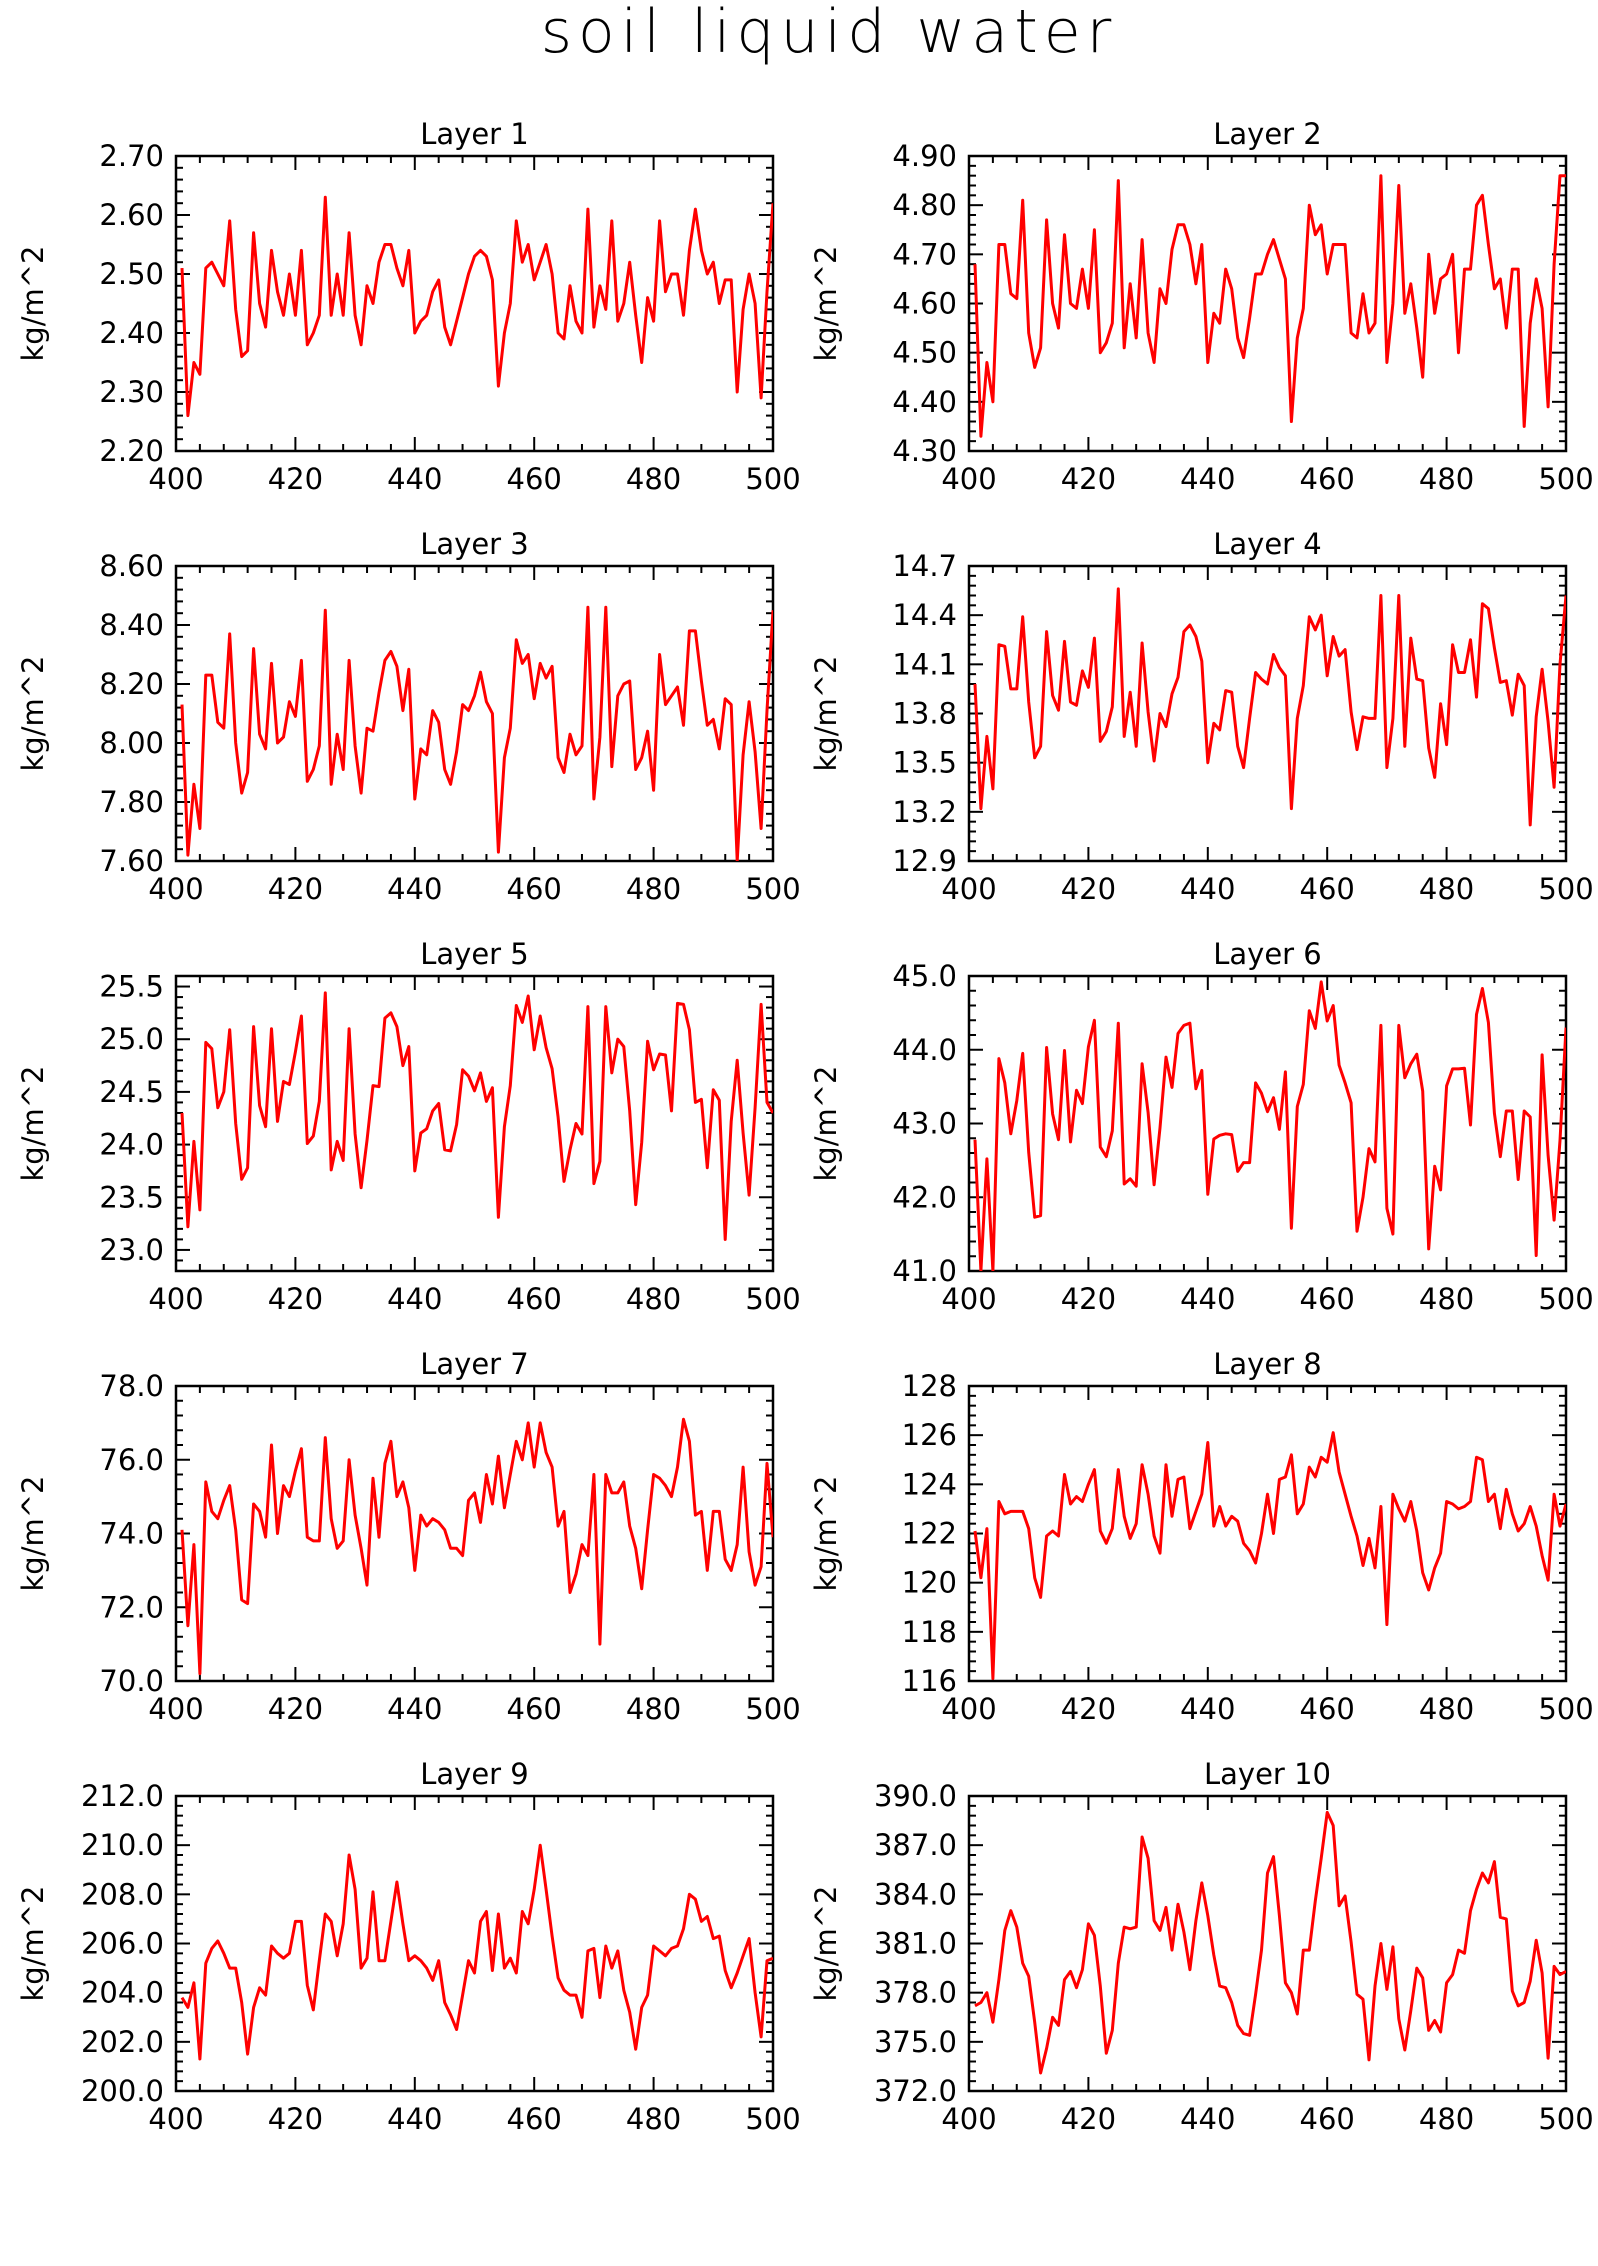 The image size is (1598, 2266). I want to click on y-tick-label: 4.70, so click(924, 254).